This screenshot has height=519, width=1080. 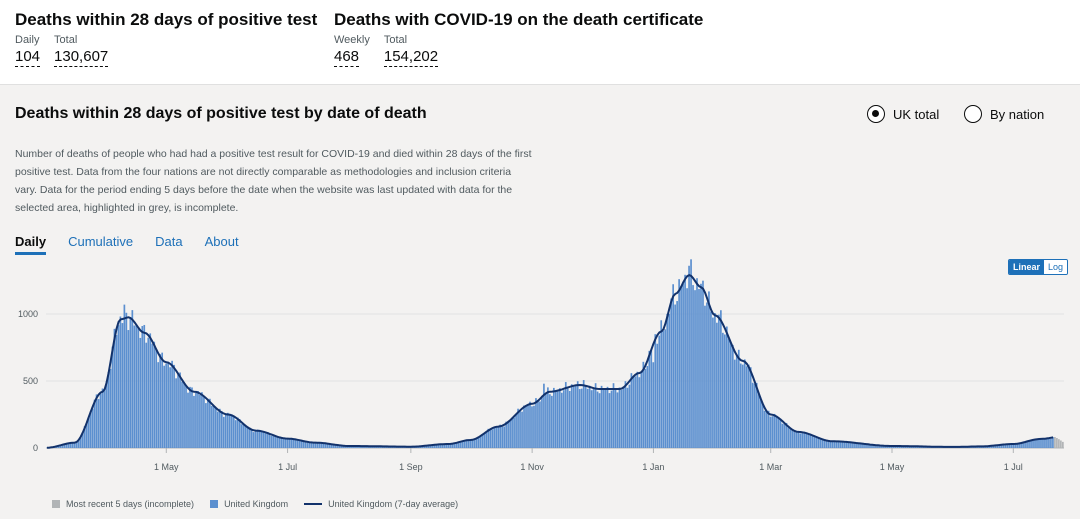 I want to click on metric-value: 104, so click(x=28, y=57).